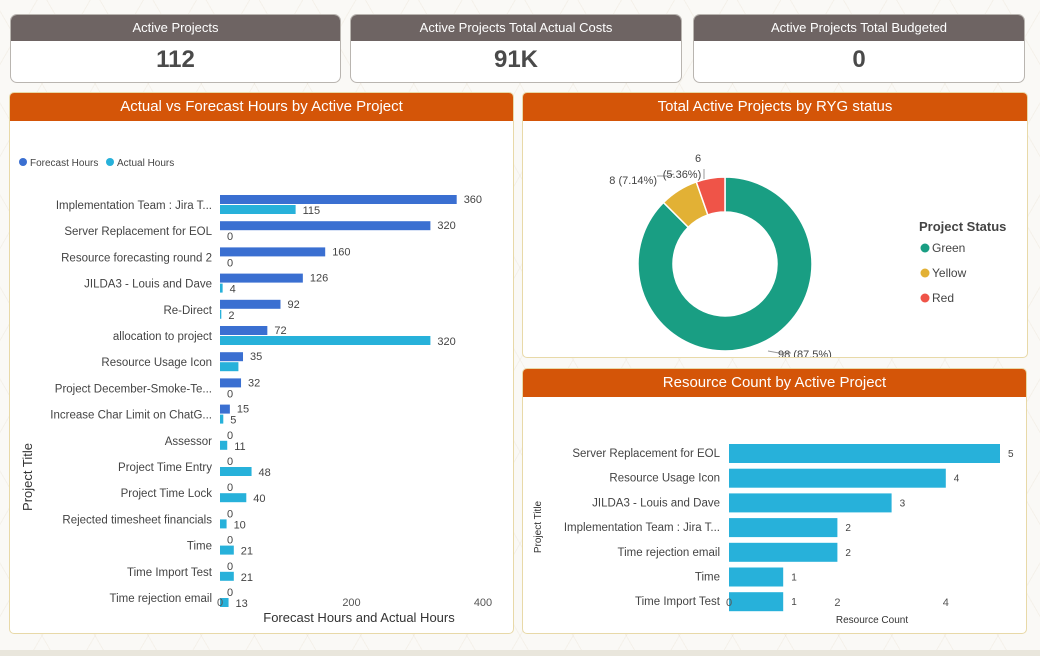 The height and width of the screenshot is (656, 1040). Describe the element at coordinates (175, 28) in the screenshot. I see `kpi-label: Active Projects` at that location.